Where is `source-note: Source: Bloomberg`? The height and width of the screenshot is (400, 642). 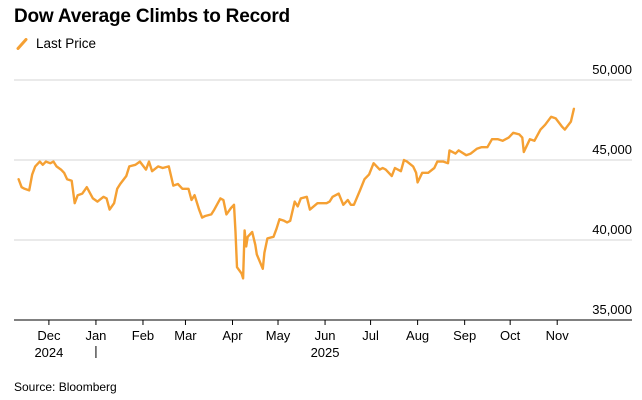 source-note: Source: Bloomberg is located at coordinates (65, 387).